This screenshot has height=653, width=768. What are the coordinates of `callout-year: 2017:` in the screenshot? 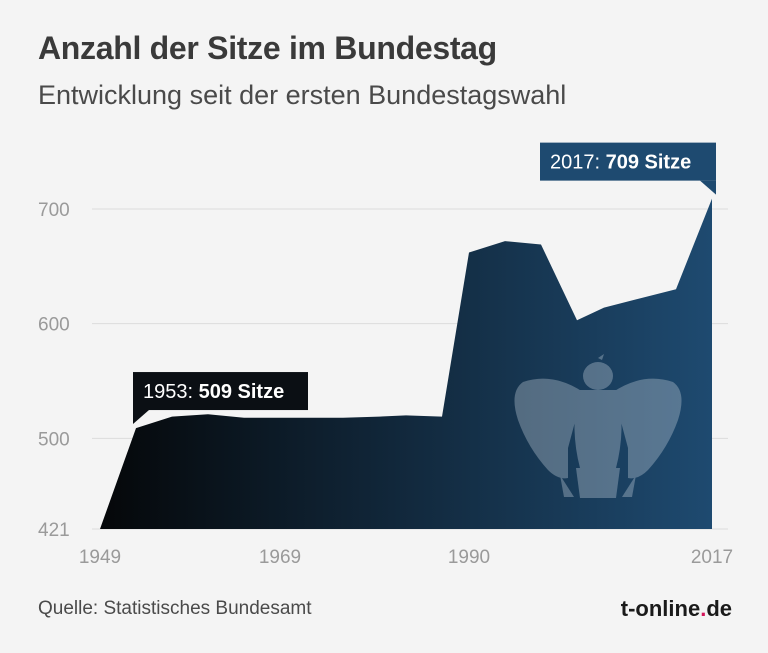 It's located at (578, 163).